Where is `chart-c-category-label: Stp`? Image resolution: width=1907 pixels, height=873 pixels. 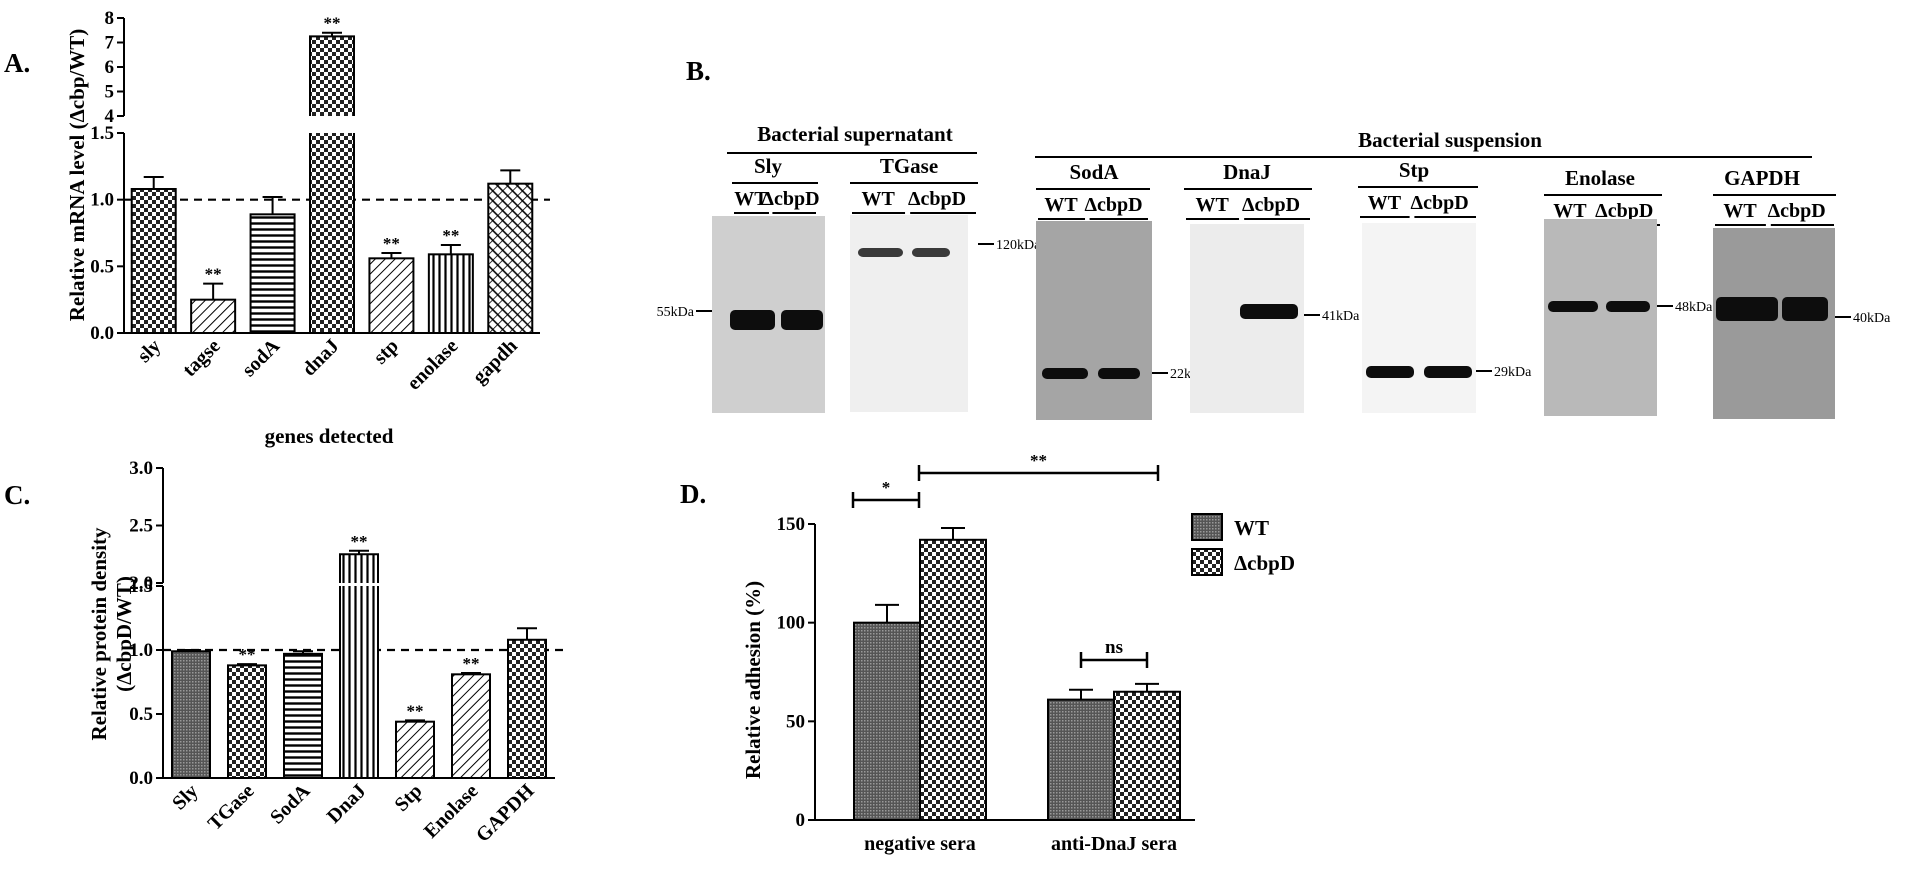 chart-c-category-label: Stp is located at coordinates (409, 798).